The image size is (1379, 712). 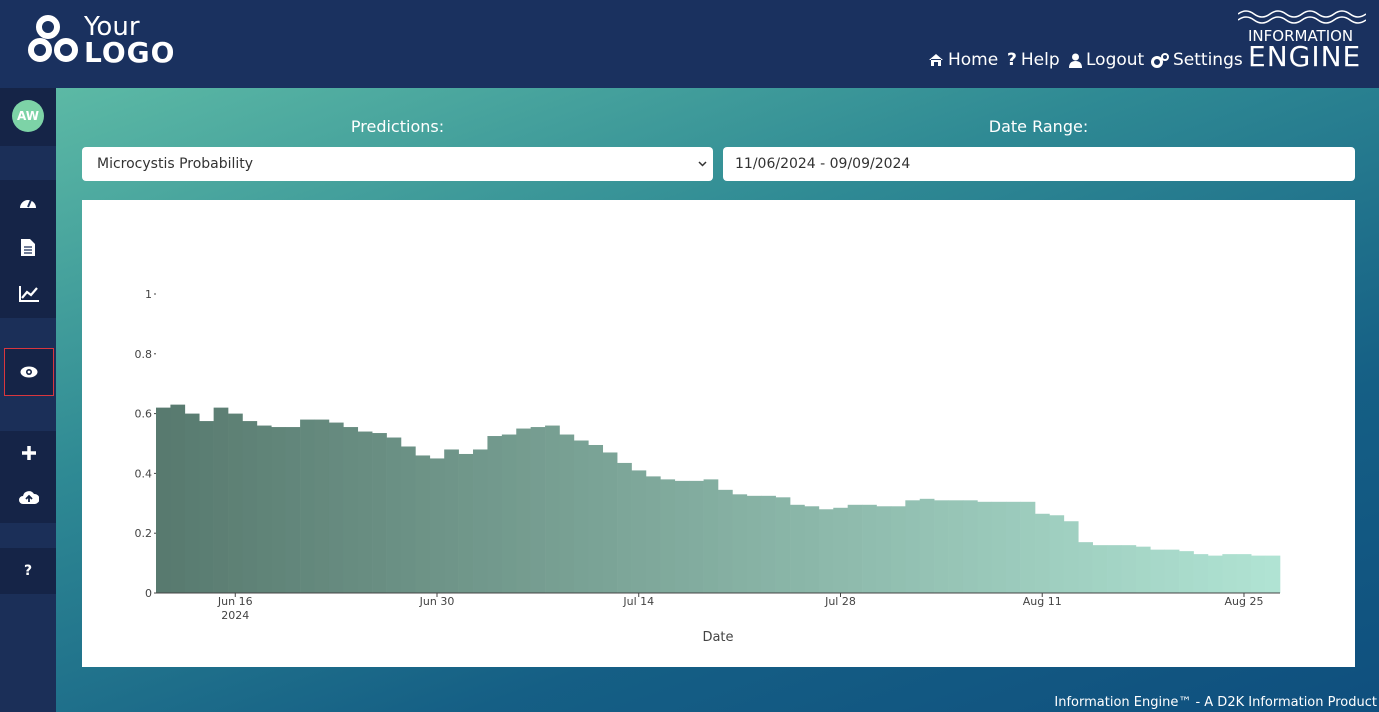 What do you see at coordinates (397, 126) in the screenshot?
I see `field-label: Predictions:` at bounding box center [397, 126].